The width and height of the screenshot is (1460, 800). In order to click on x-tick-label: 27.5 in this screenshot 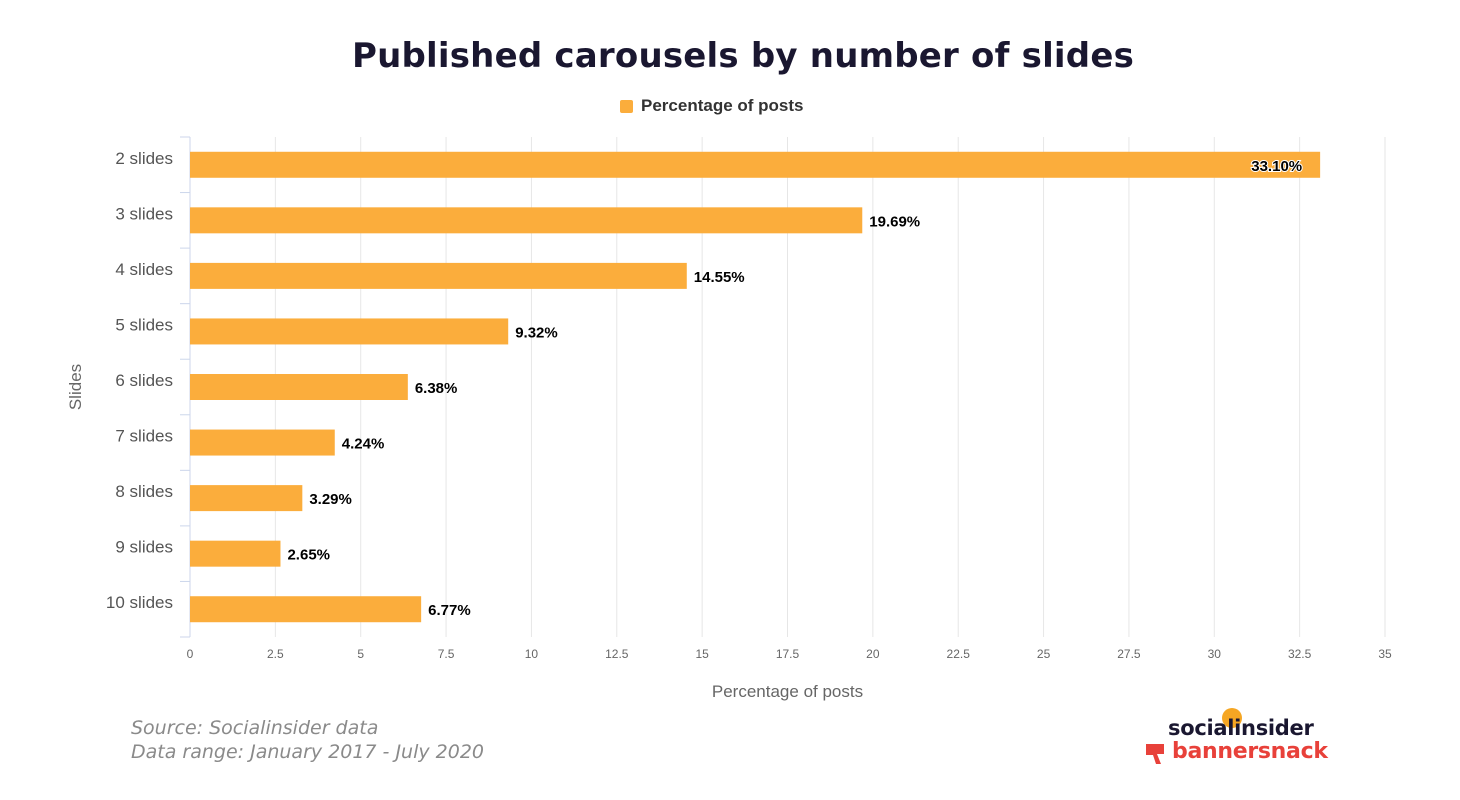, I will do `click(1129, 654)`.